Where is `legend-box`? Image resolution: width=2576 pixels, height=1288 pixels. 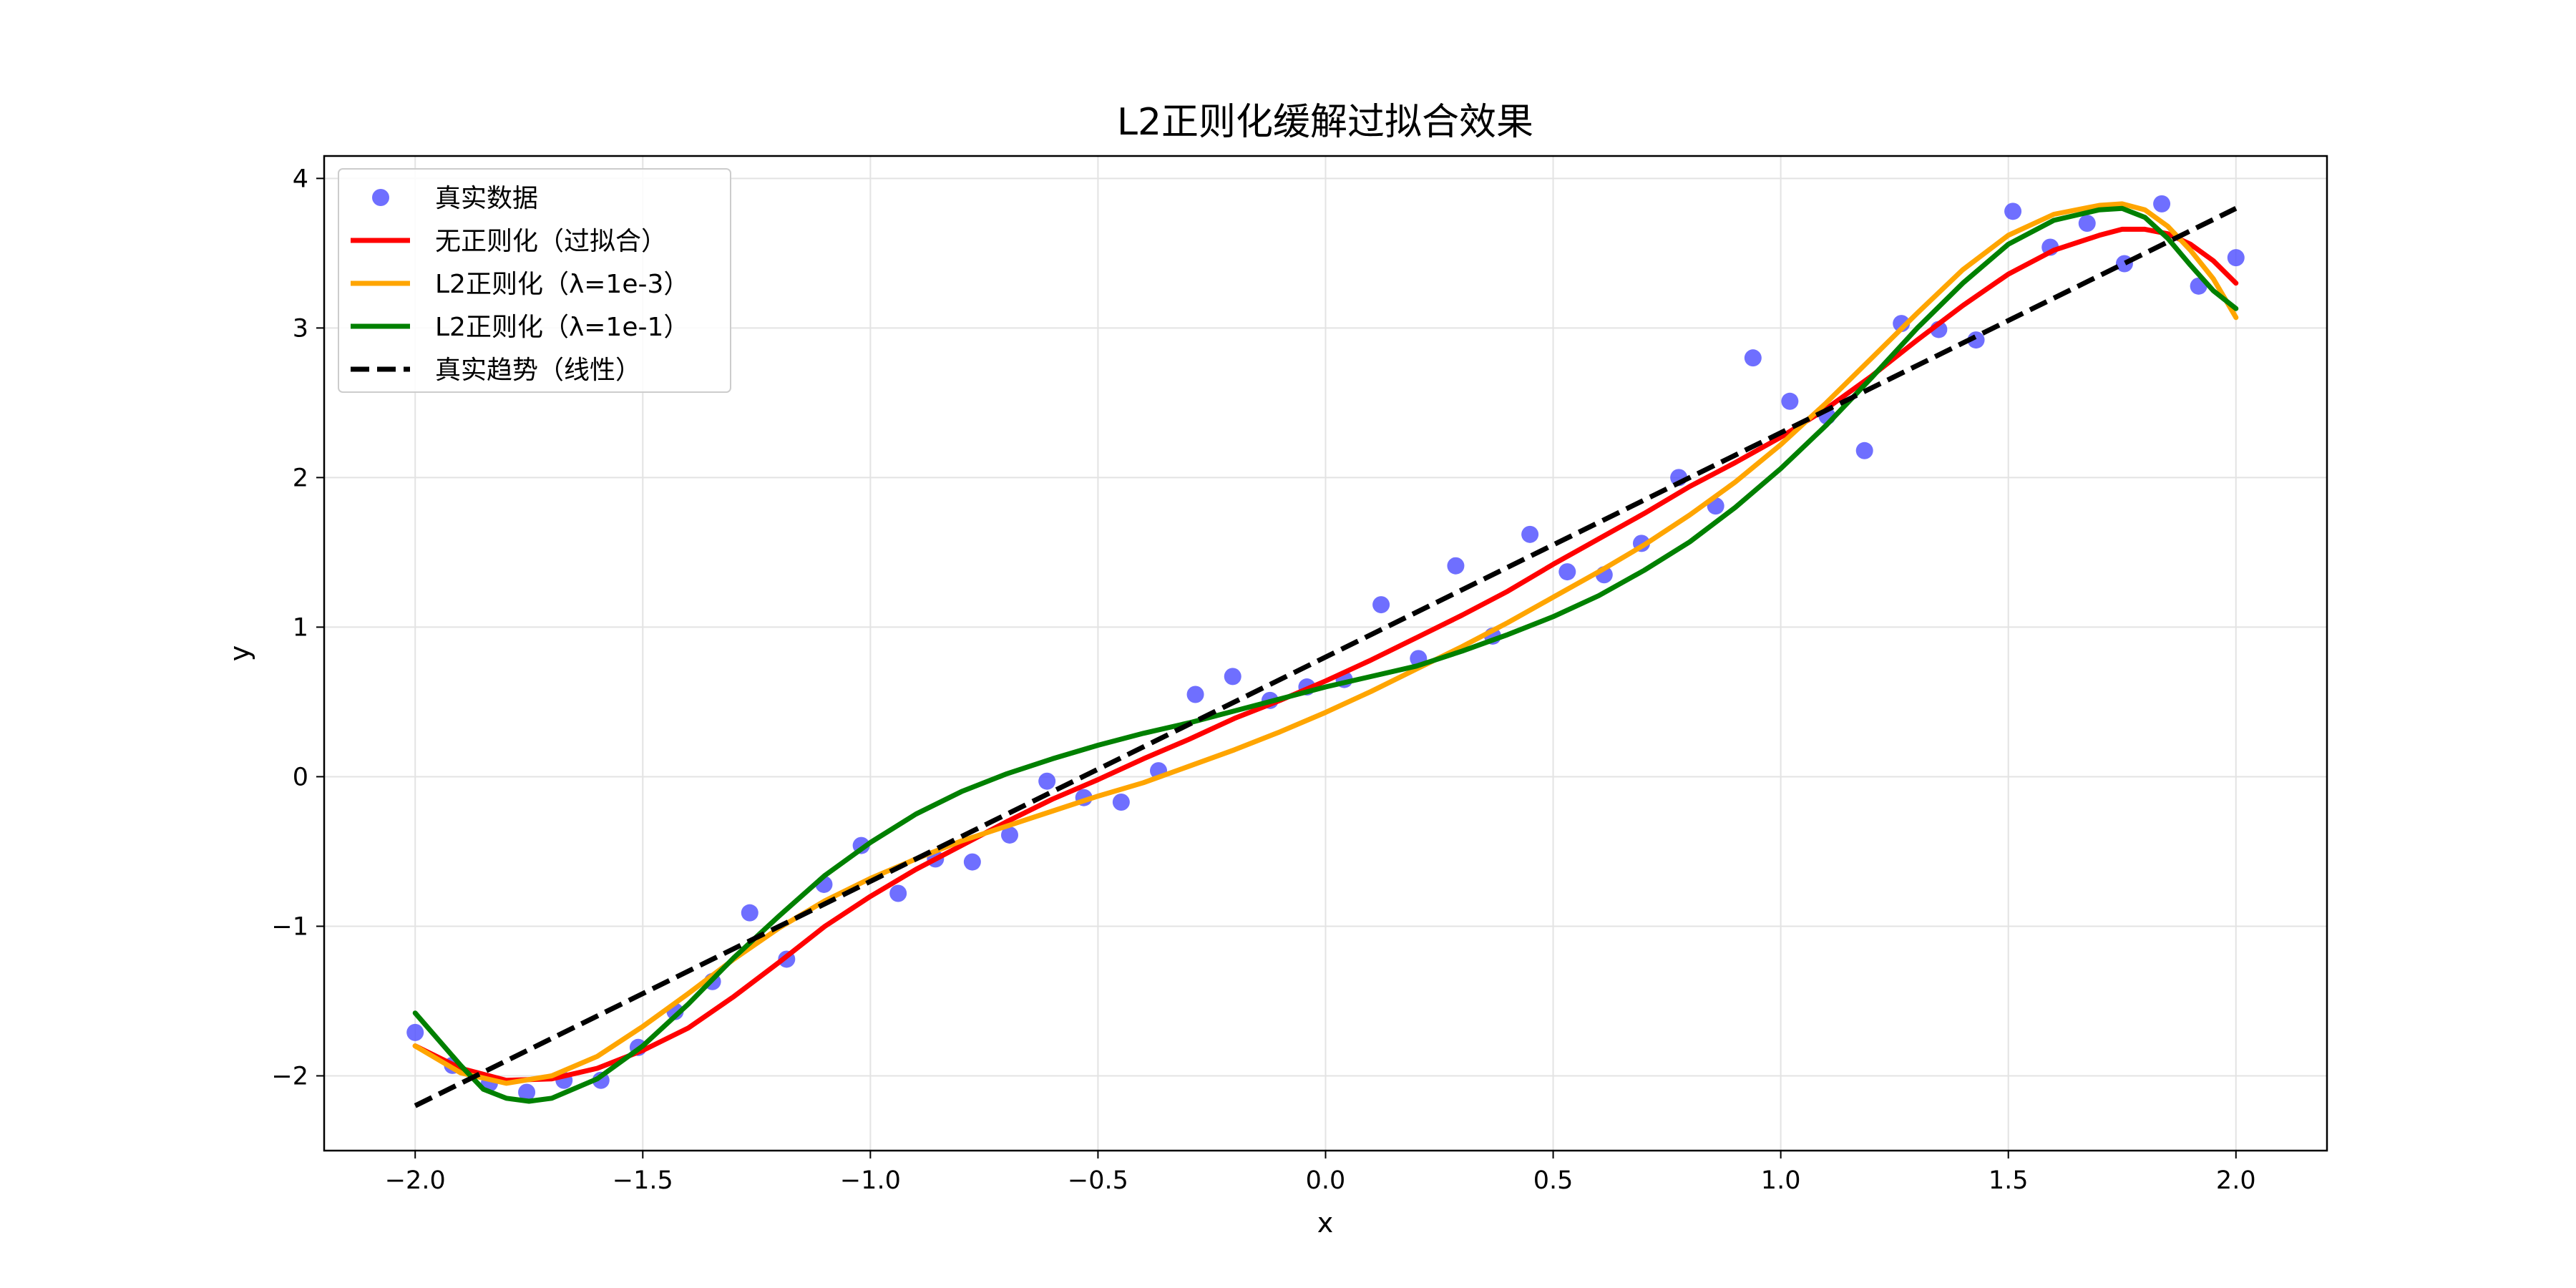 legend-box is located at coordinates (534, 280).